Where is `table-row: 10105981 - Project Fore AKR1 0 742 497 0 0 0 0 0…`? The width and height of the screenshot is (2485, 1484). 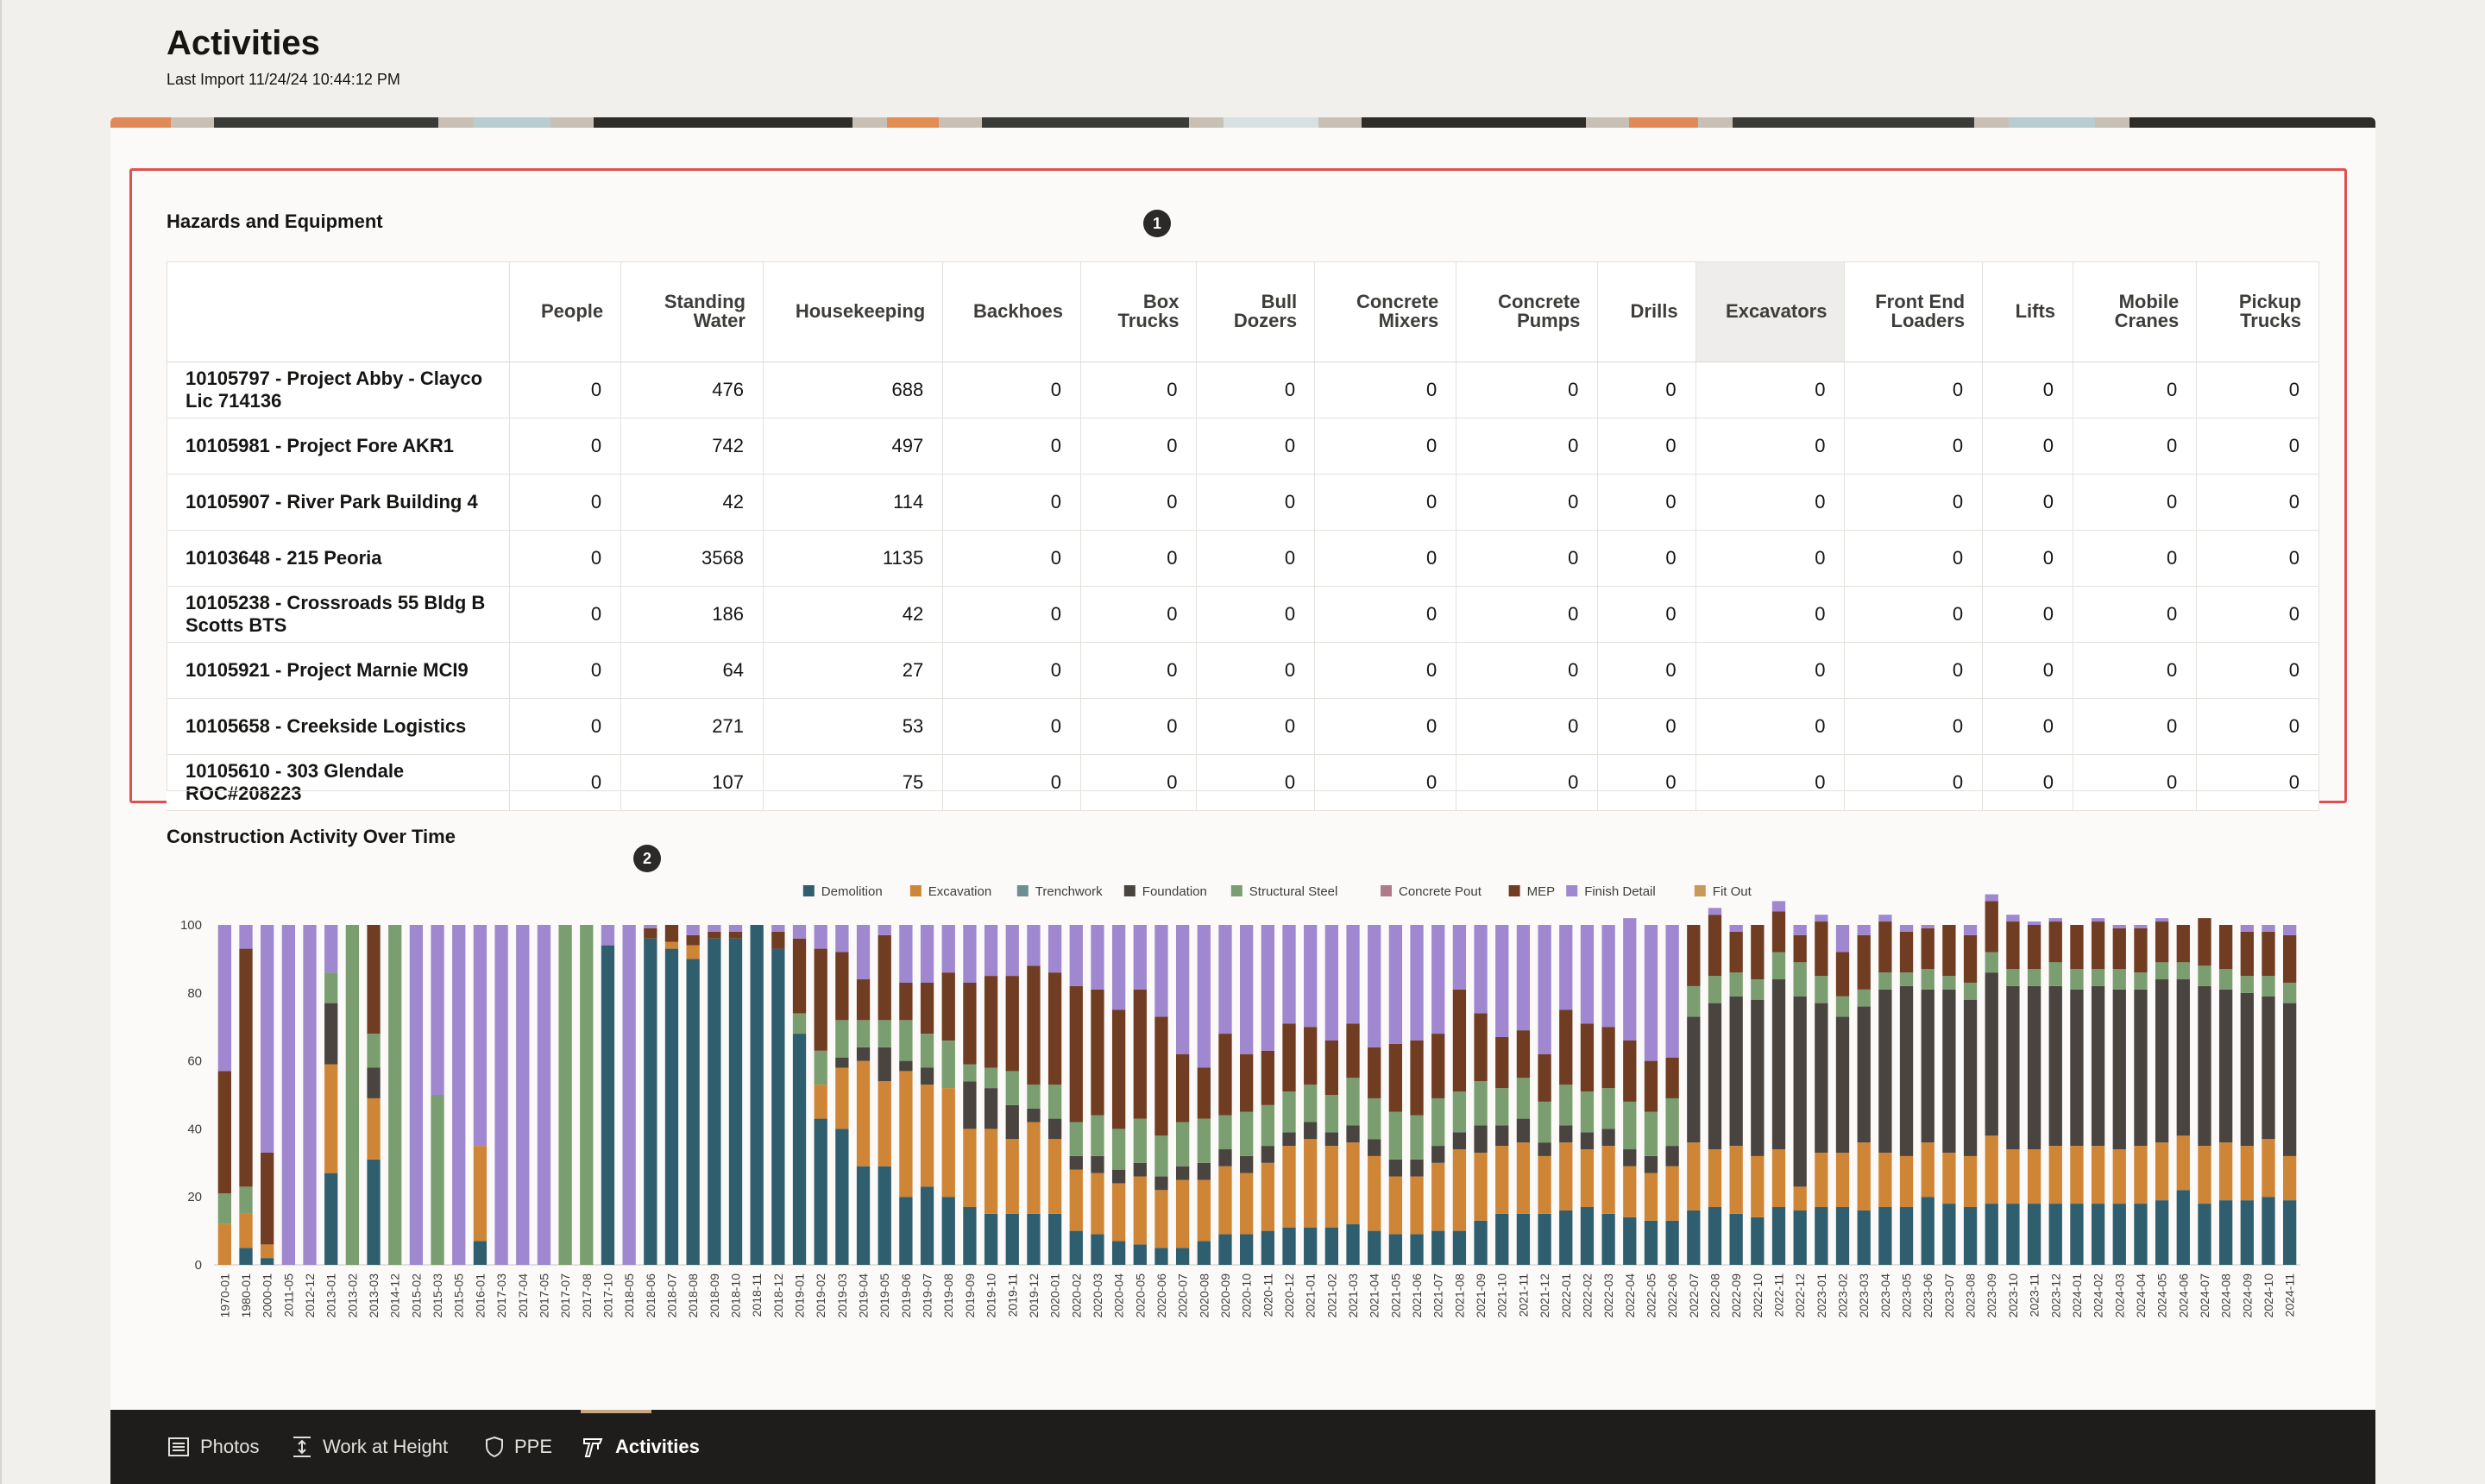
table-row: 10105981 - Project Fore AKR1 0 742 497 0 0 0 0 0… is located at coordinates (1243, 446).